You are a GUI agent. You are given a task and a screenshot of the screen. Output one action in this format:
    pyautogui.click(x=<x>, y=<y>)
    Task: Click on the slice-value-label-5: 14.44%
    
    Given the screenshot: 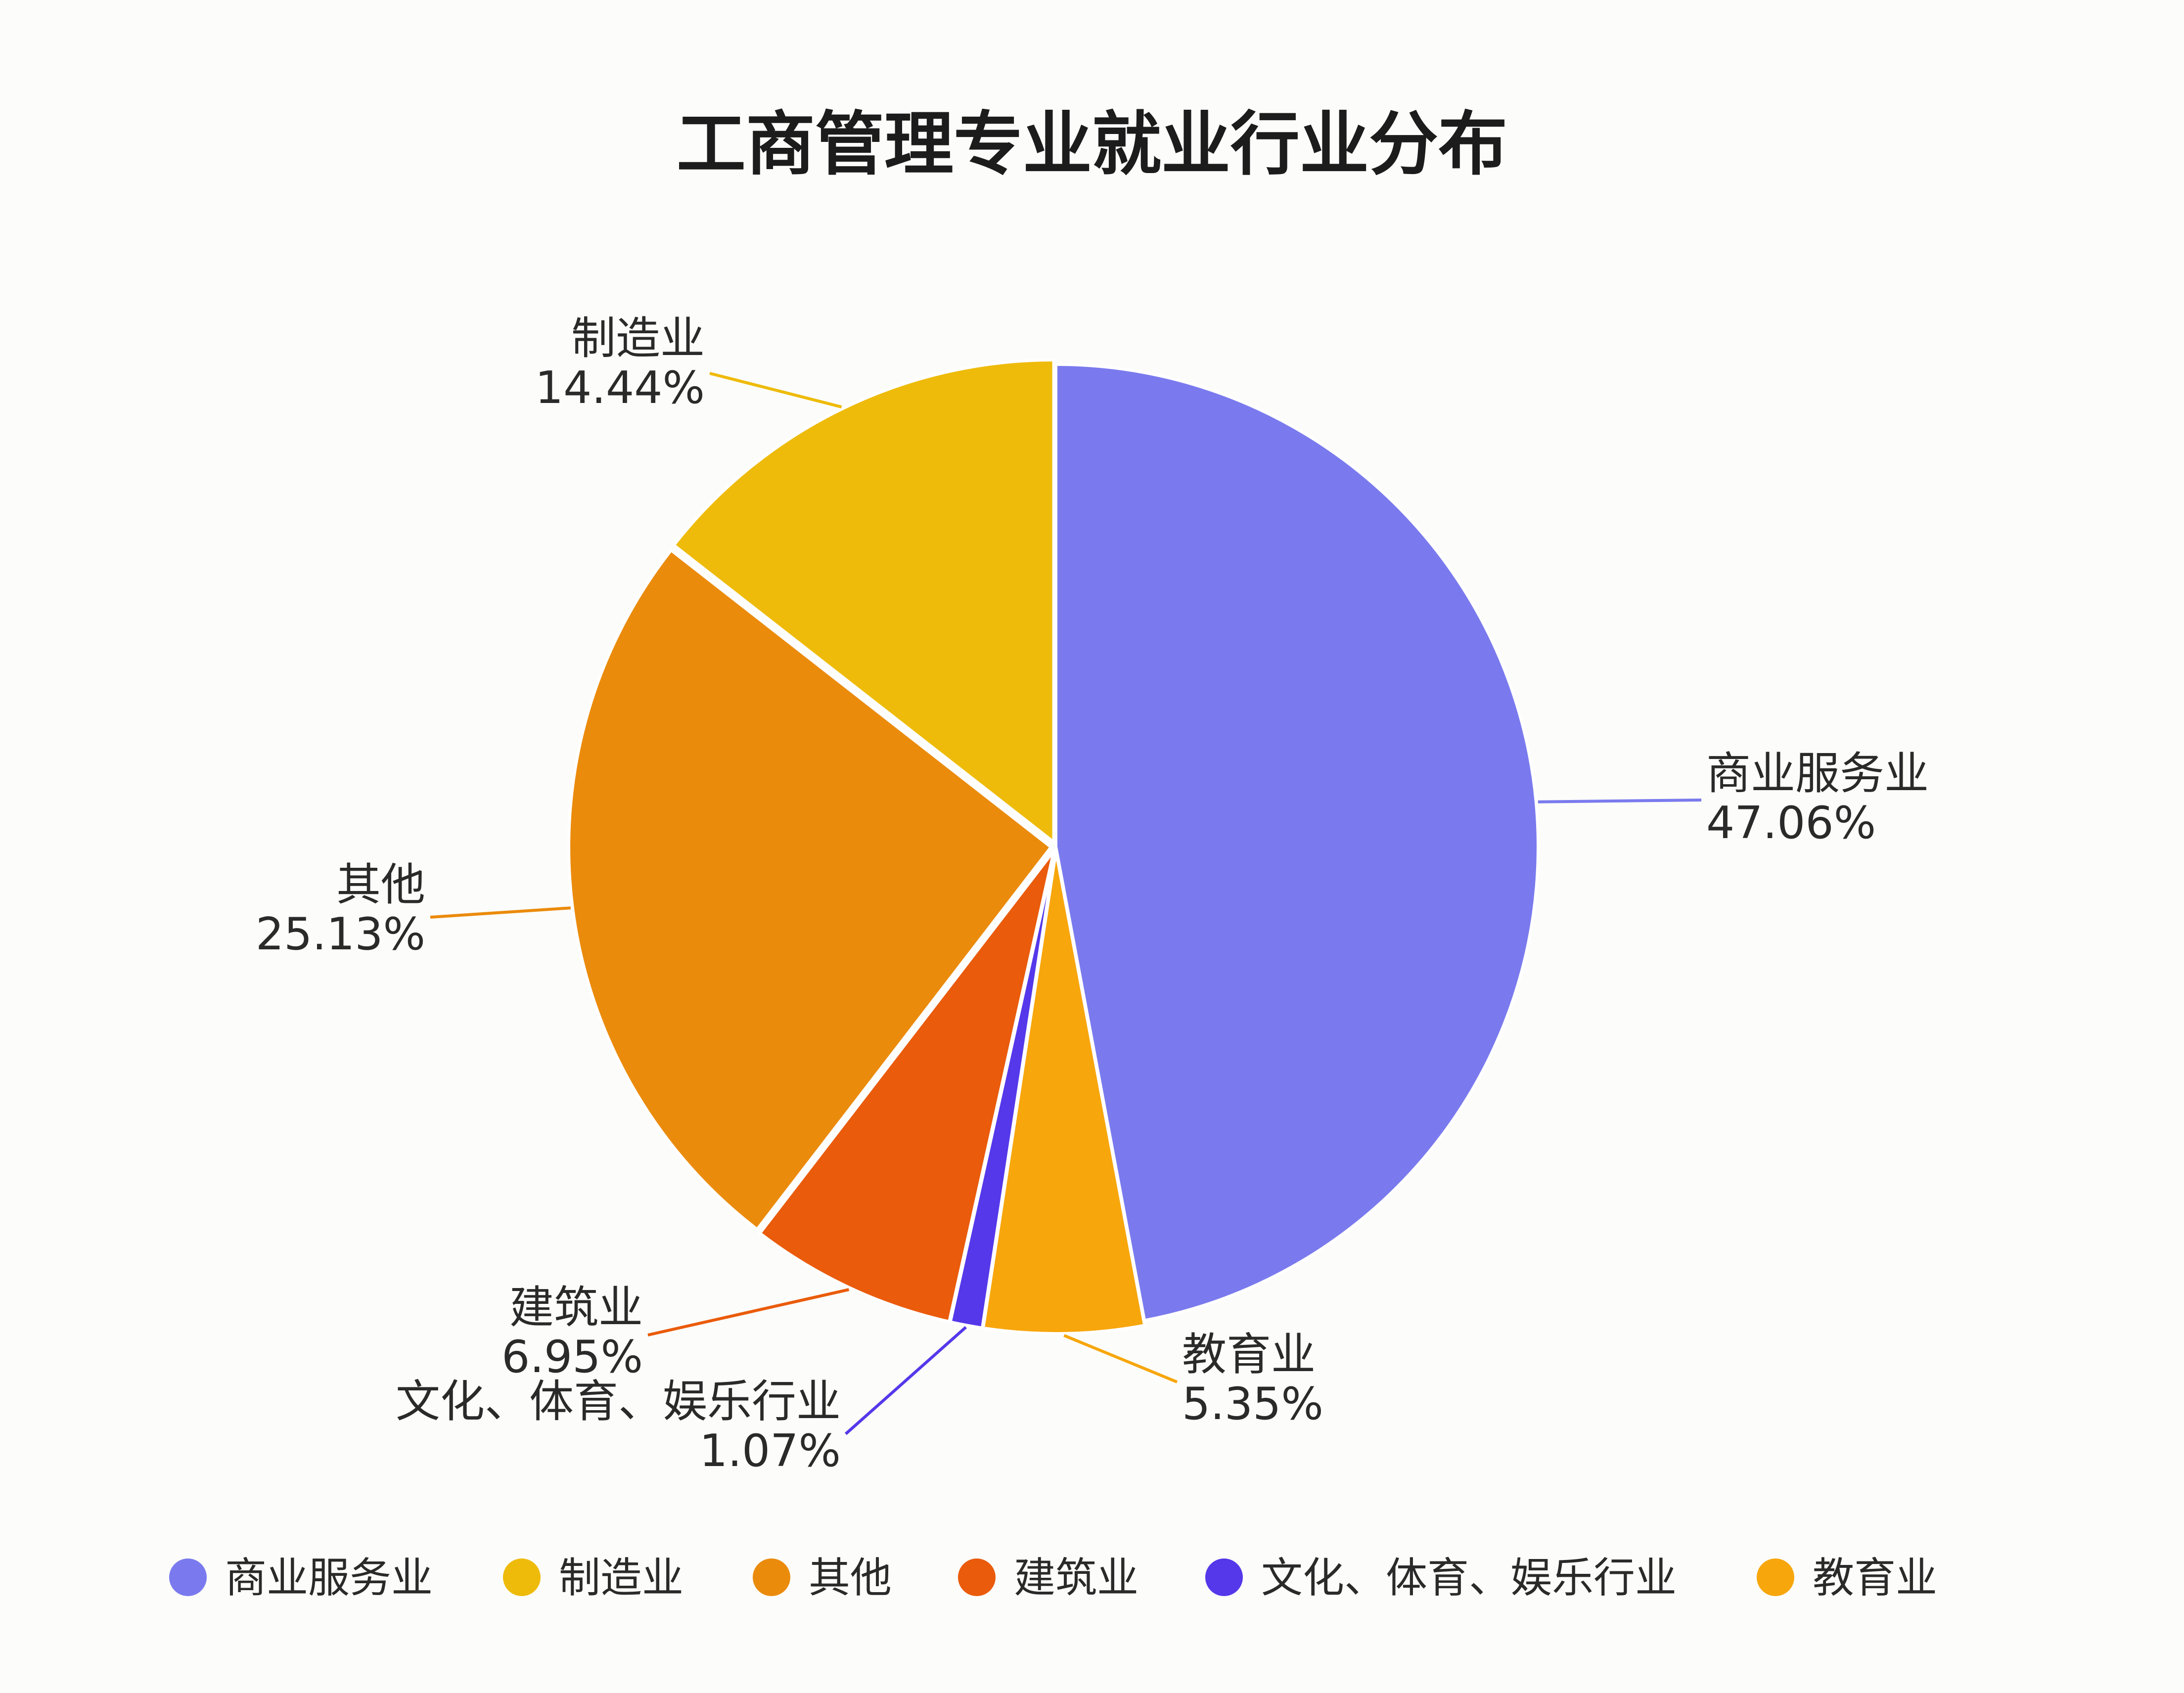 What is the action you would take?
    pyautogui.click(x=620, y=388)
    